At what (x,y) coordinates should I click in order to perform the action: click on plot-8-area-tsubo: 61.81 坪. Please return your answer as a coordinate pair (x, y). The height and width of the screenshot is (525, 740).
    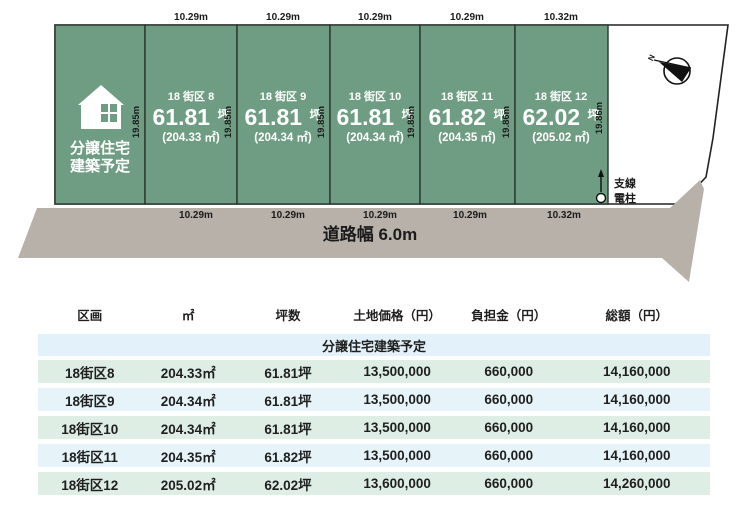
    Looking at the image, I should click on (190, 117).